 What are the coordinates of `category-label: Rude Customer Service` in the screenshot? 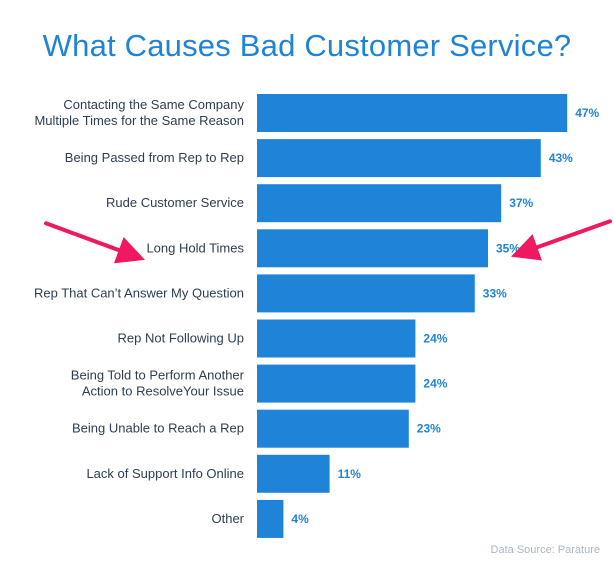 It's located at (175, 202).